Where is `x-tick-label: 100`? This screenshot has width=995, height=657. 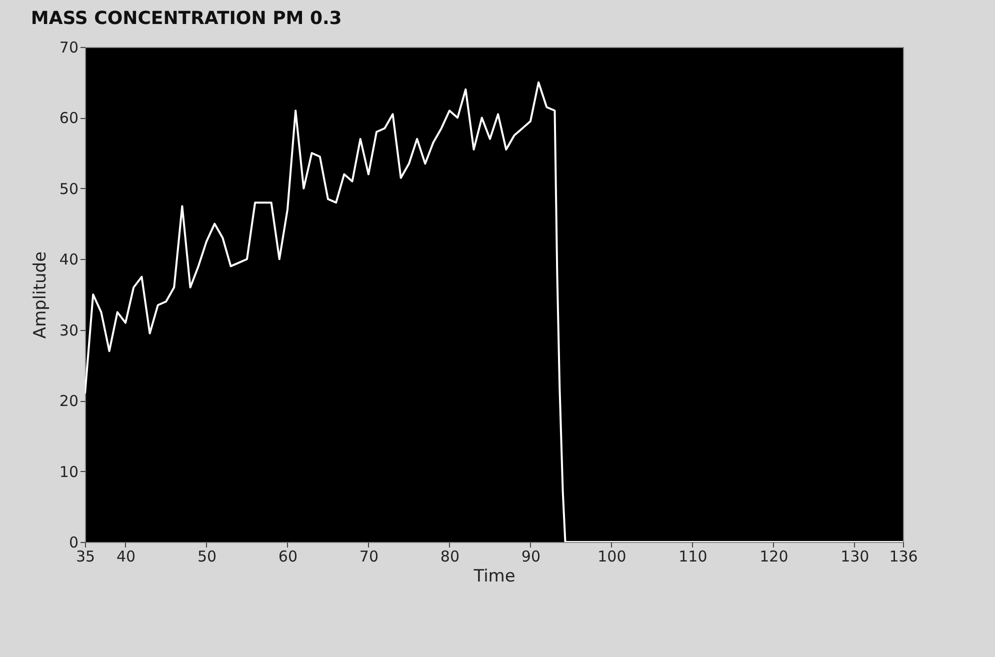
x-tick-label: 100 is located at coordinates (612, 557).